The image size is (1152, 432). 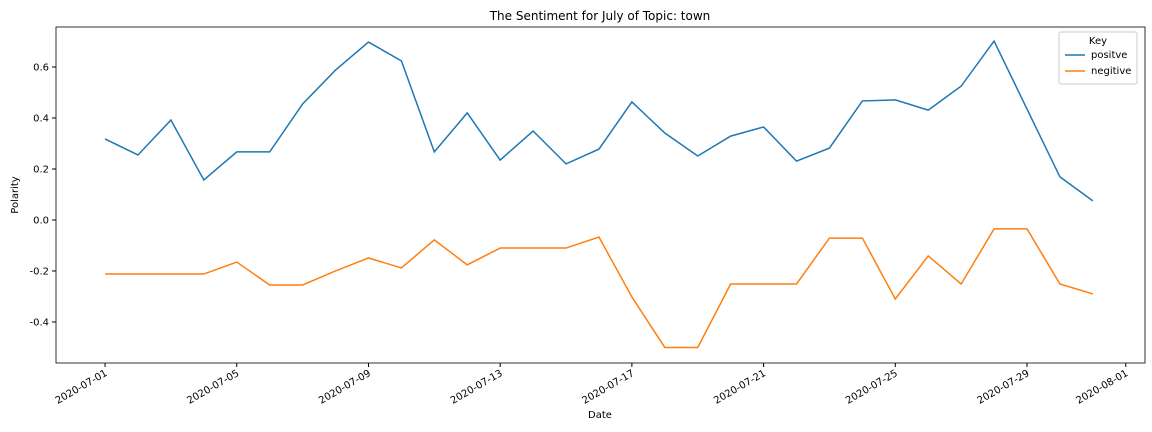 What do you see at coordinates (39, 322) in the screenshot?
I see `y-tick-label: -0.4` at bounding box center [39, 322].